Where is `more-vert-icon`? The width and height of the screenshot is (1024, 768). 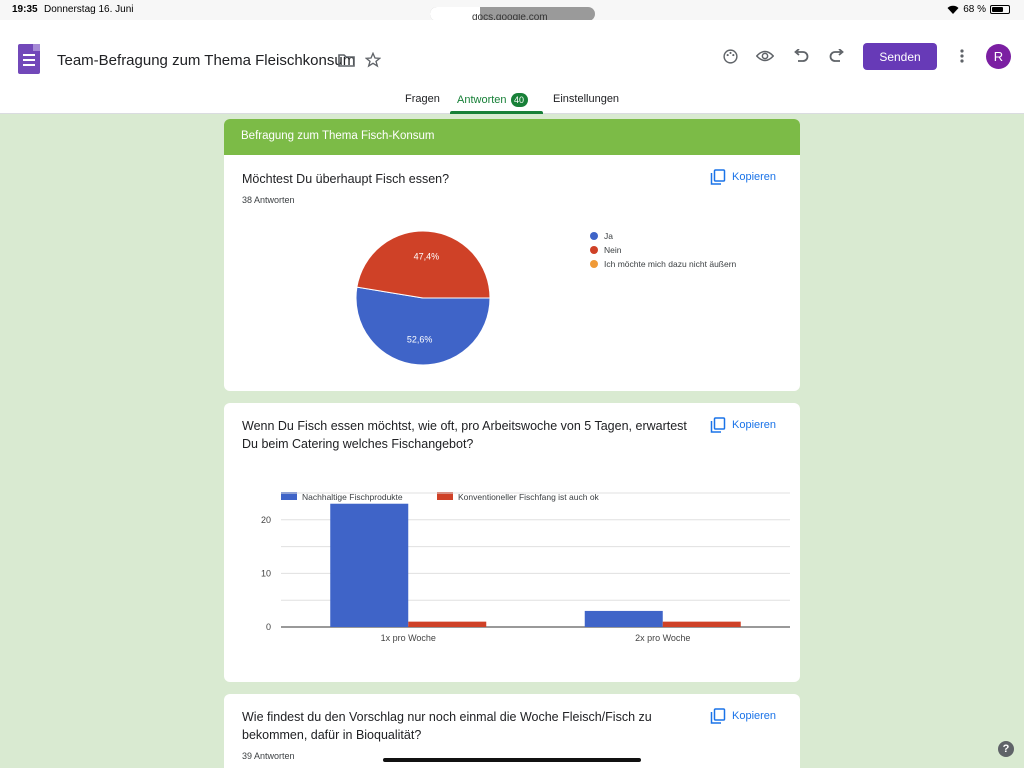 more-vert-icon is located at coordinates (962, 56).